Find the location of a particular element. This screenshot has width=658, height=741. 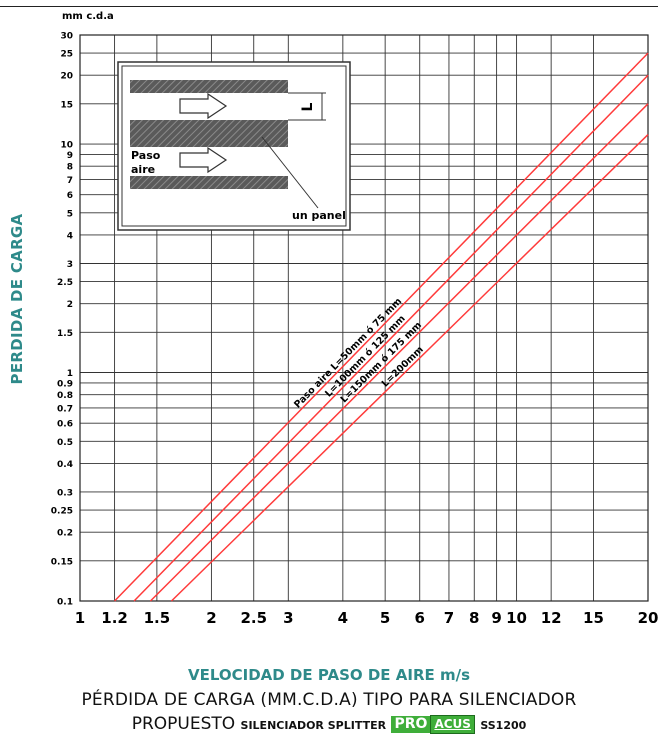

x-axis-title: VELOCIDAD DE PASO DE AIRE m/s is located at coordinates (329, 675).